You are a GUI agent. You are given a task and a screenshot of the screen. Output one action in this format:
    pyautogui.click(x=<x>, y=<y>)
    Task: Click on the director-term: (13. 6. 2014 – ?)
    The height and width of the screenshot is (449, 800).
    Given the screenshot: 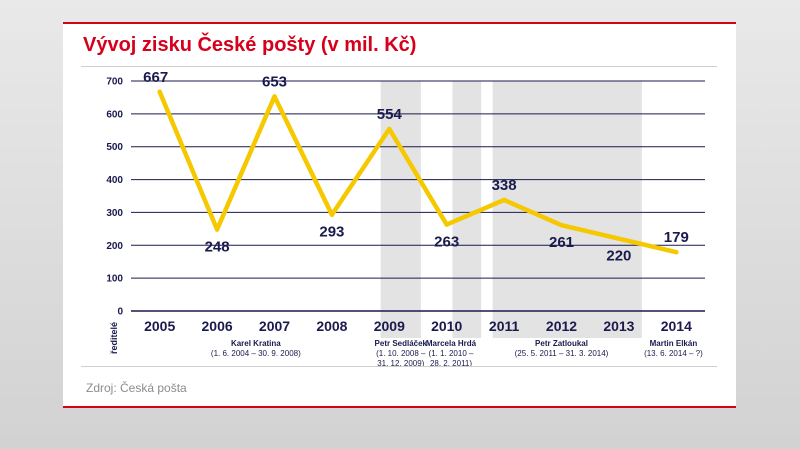 What is the action you would take?
    pyautogui.click(x=673, y=353)
    